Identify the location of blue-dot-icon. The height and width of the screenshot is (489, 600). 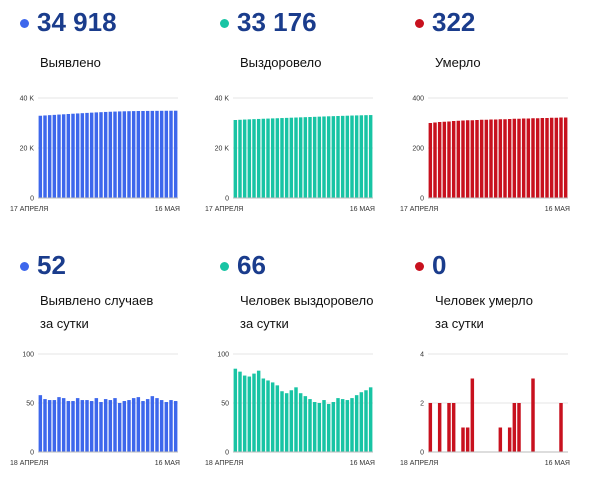
(24, 23).